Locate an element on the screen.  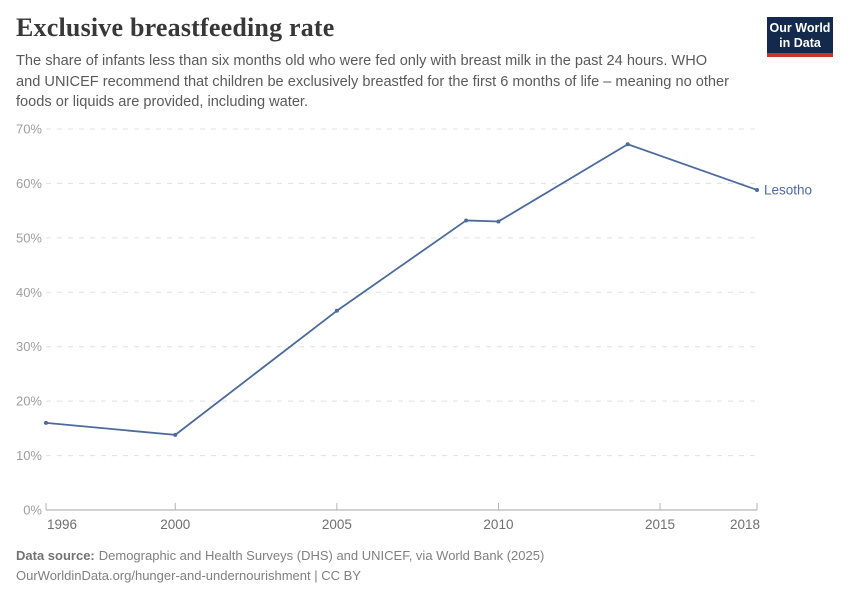
data-point-2005 is located at coordinates (336, 310).